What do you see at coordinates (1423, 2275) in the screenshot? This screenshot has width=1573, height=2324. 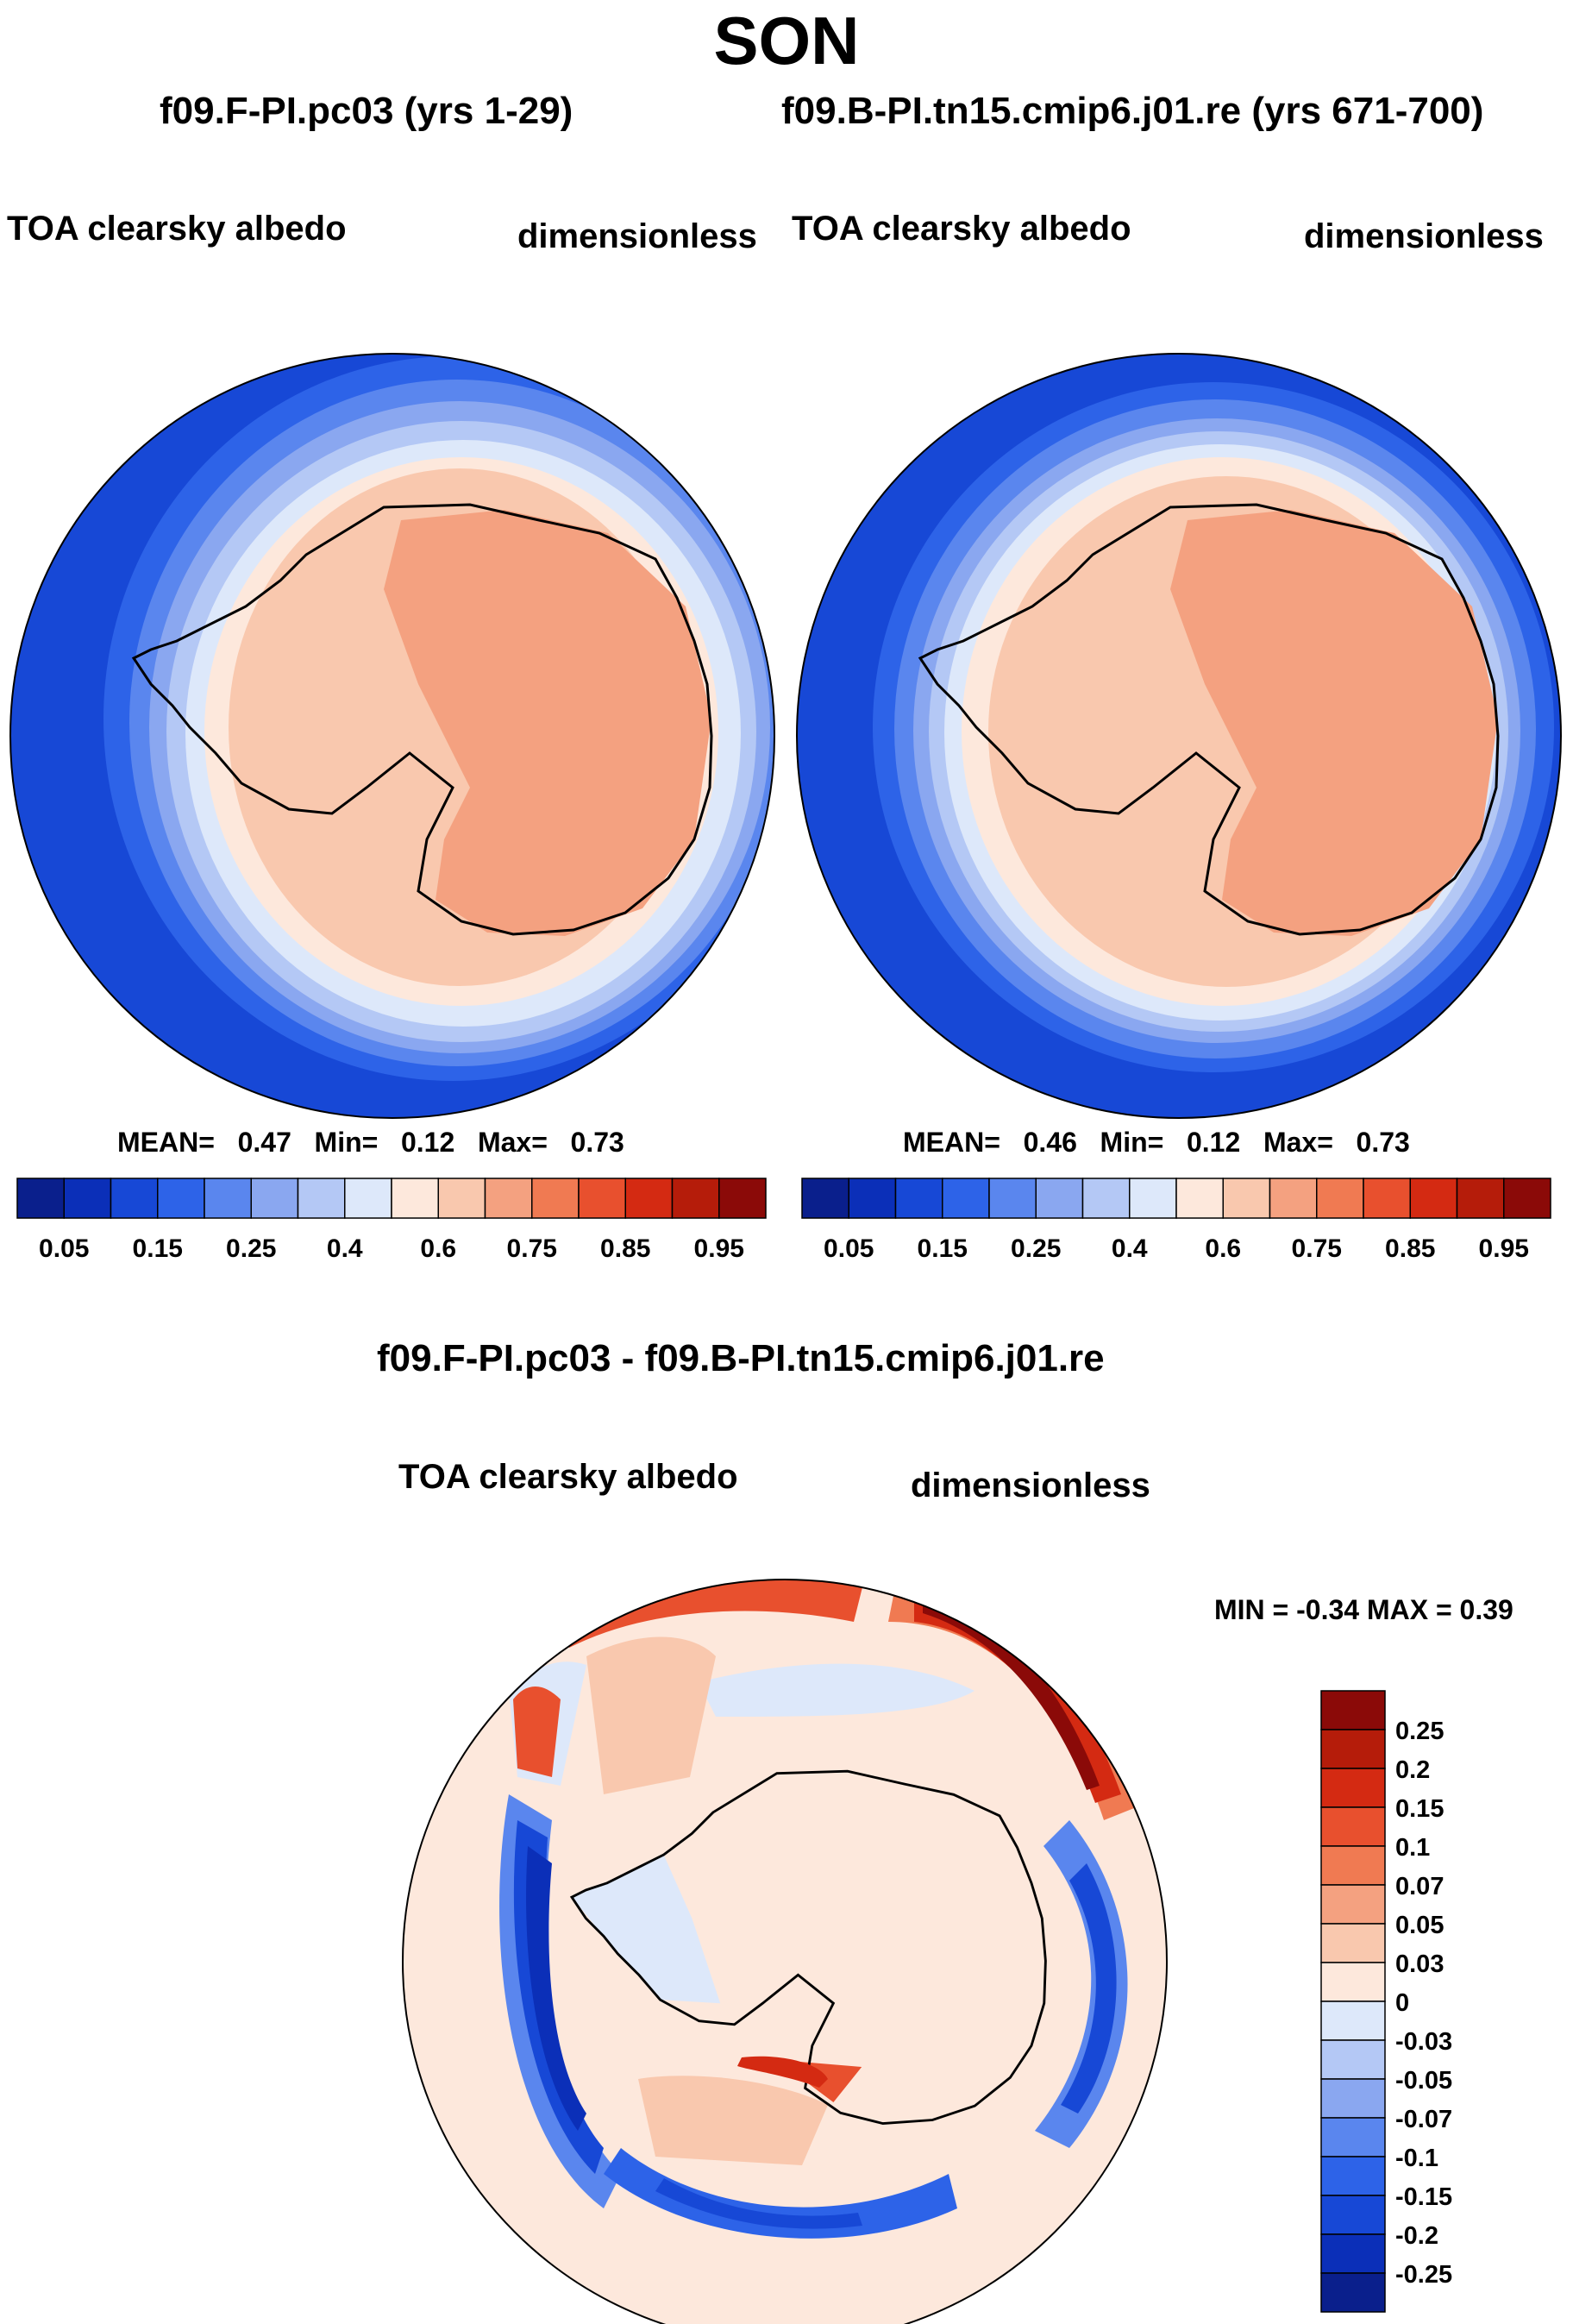 I see `diff-colorbar-tick-label: -0.25` at bounding box center [1423, 2275].